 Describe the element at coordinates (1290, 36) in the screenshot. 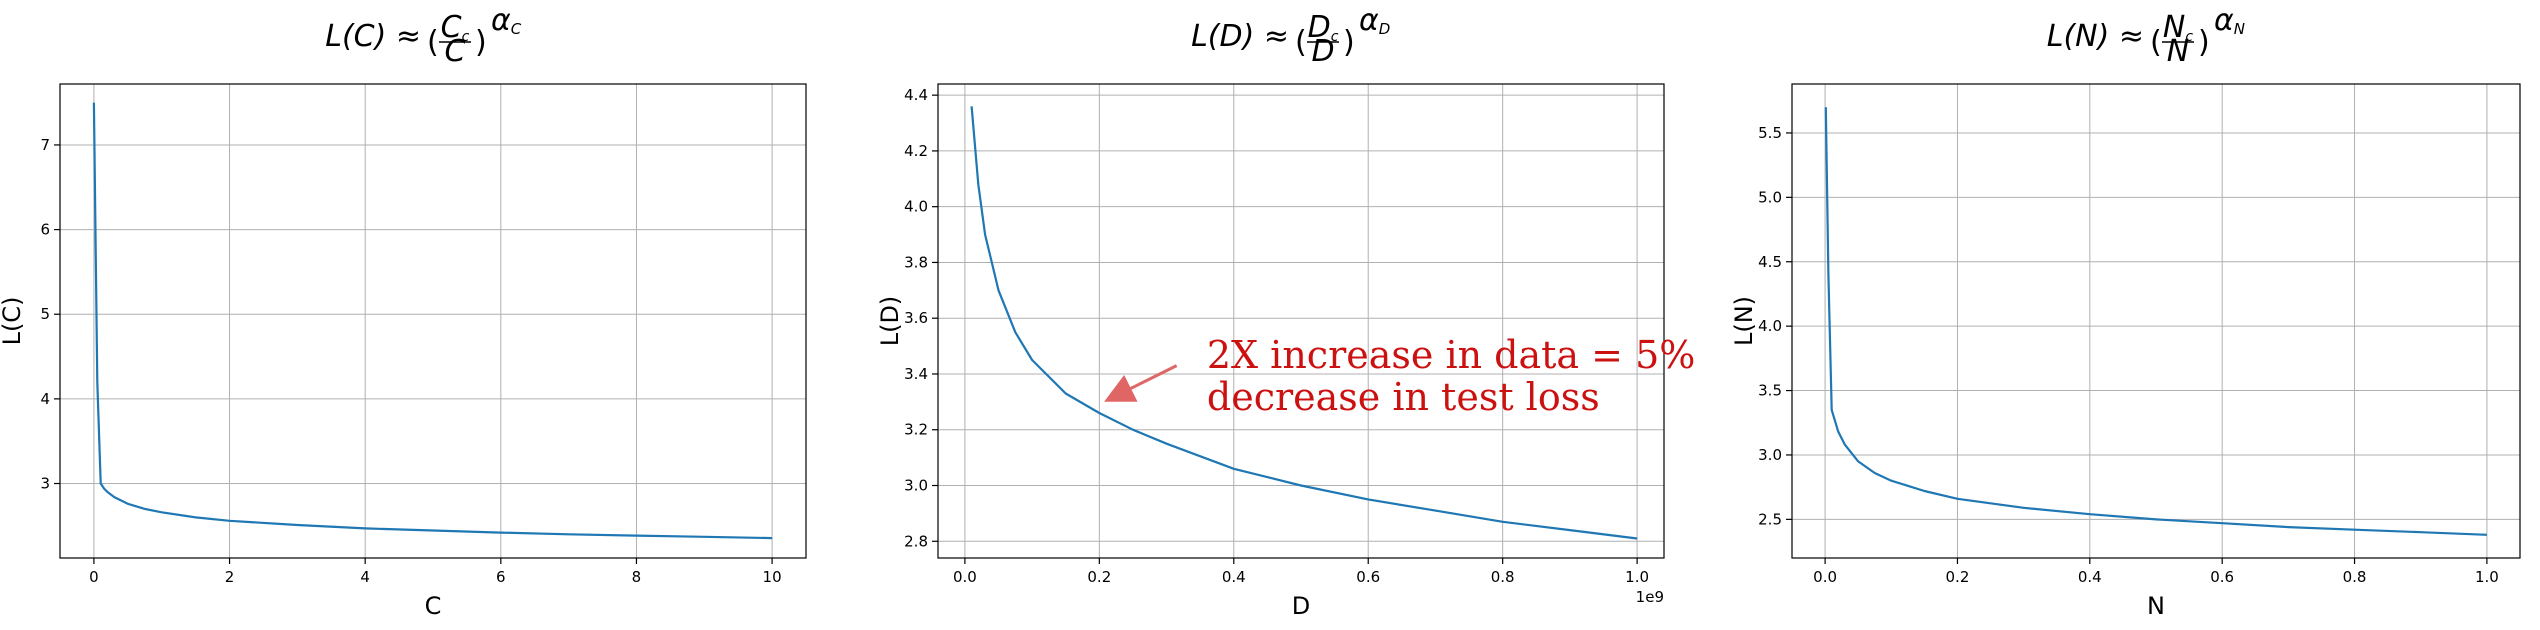

I see `chart-title: L(D) ≈(DcD)αD` at that location.